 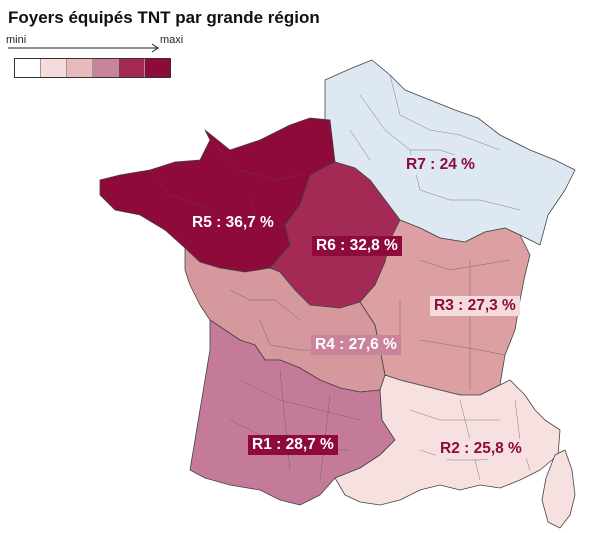 I want to click on region-label-r6: R6 : 32,8 %, so click(x=357, y=246).